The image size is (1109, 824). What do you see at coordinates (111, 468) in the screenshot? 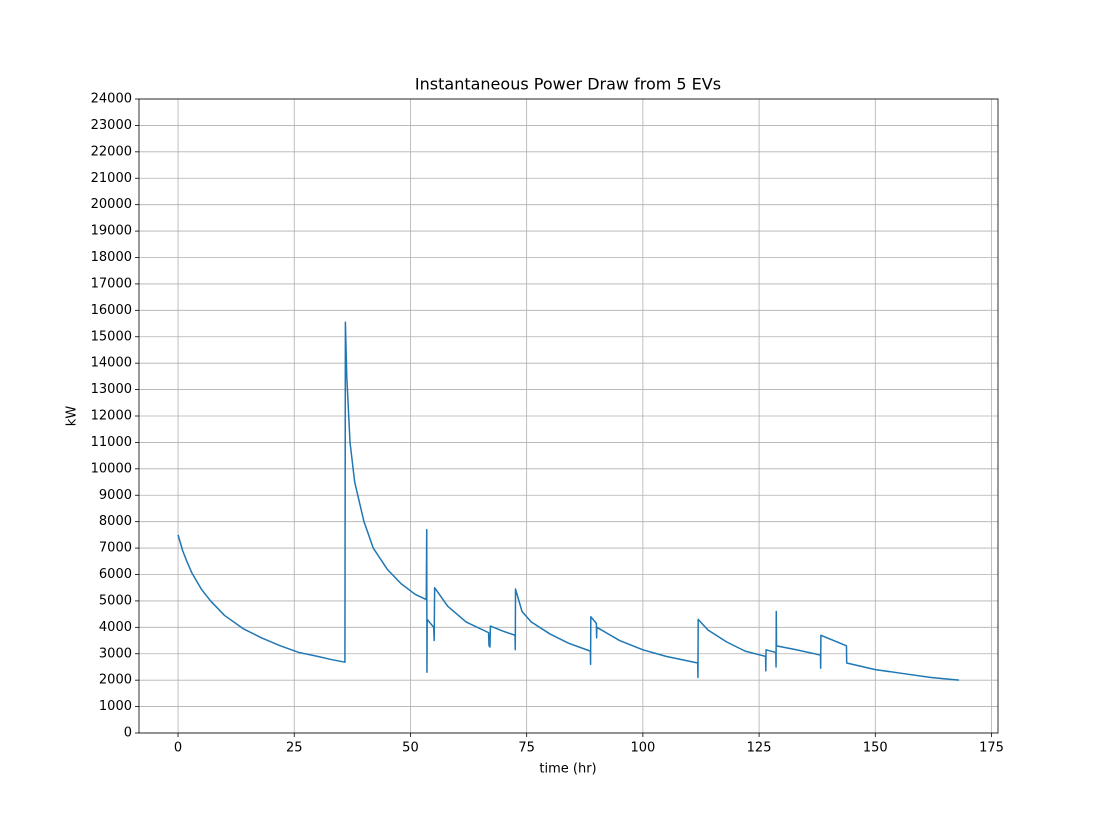
I see `y-tick-label: 10000` at bounding box center [111, 468].